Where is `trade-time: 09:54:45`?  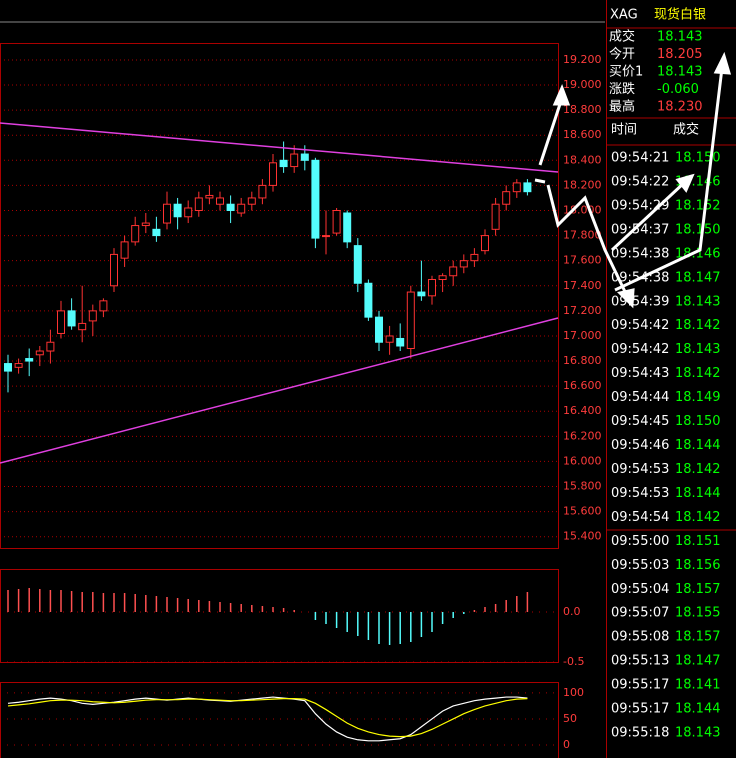
trade-time: 09:54:45 is located at coordinates (640, 421).